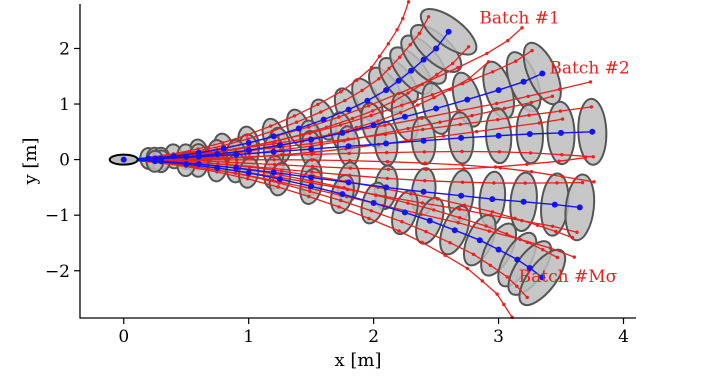  What do you see at coordinates (498, 337) in the screenshot?
I see `x-tick-label: 3` at bounding box center [498, 337].